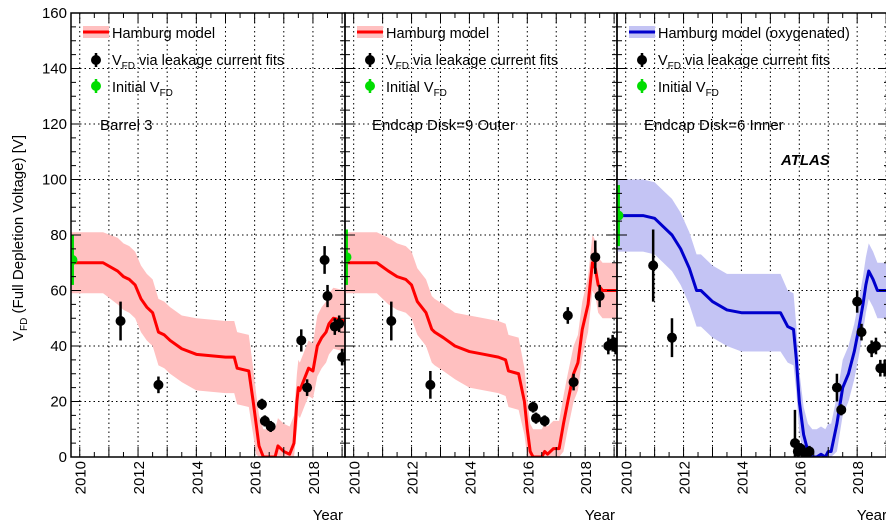 This screenshot has width=886, height=525. I want to click on y-tick-label: 60, so click(58, 291).